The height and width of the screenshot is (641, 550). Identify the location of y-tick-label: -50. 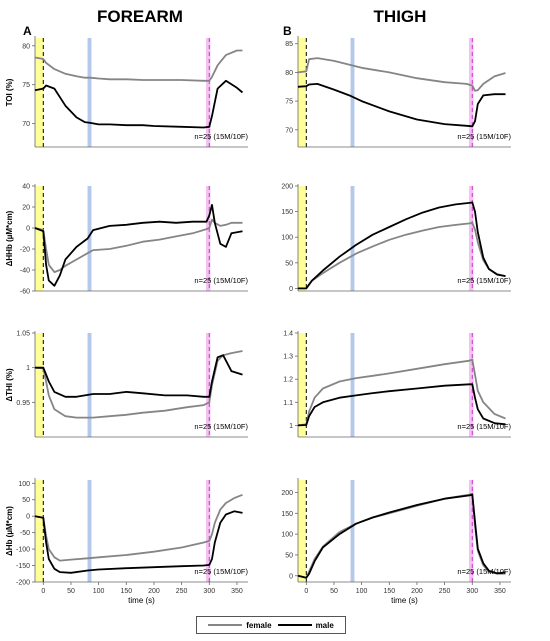
(25, 533).